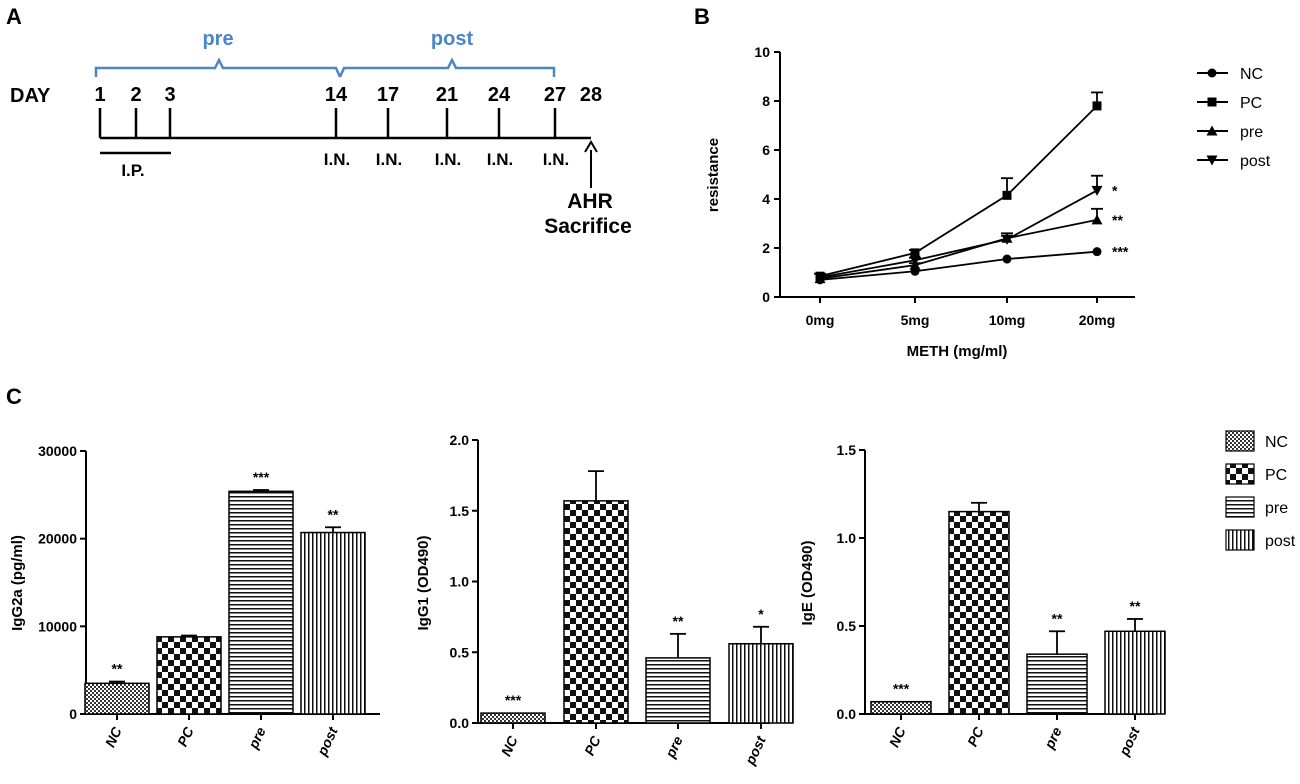 The image size is (1300, 784). I want to click on pre-label: pre, so click(217, 39).